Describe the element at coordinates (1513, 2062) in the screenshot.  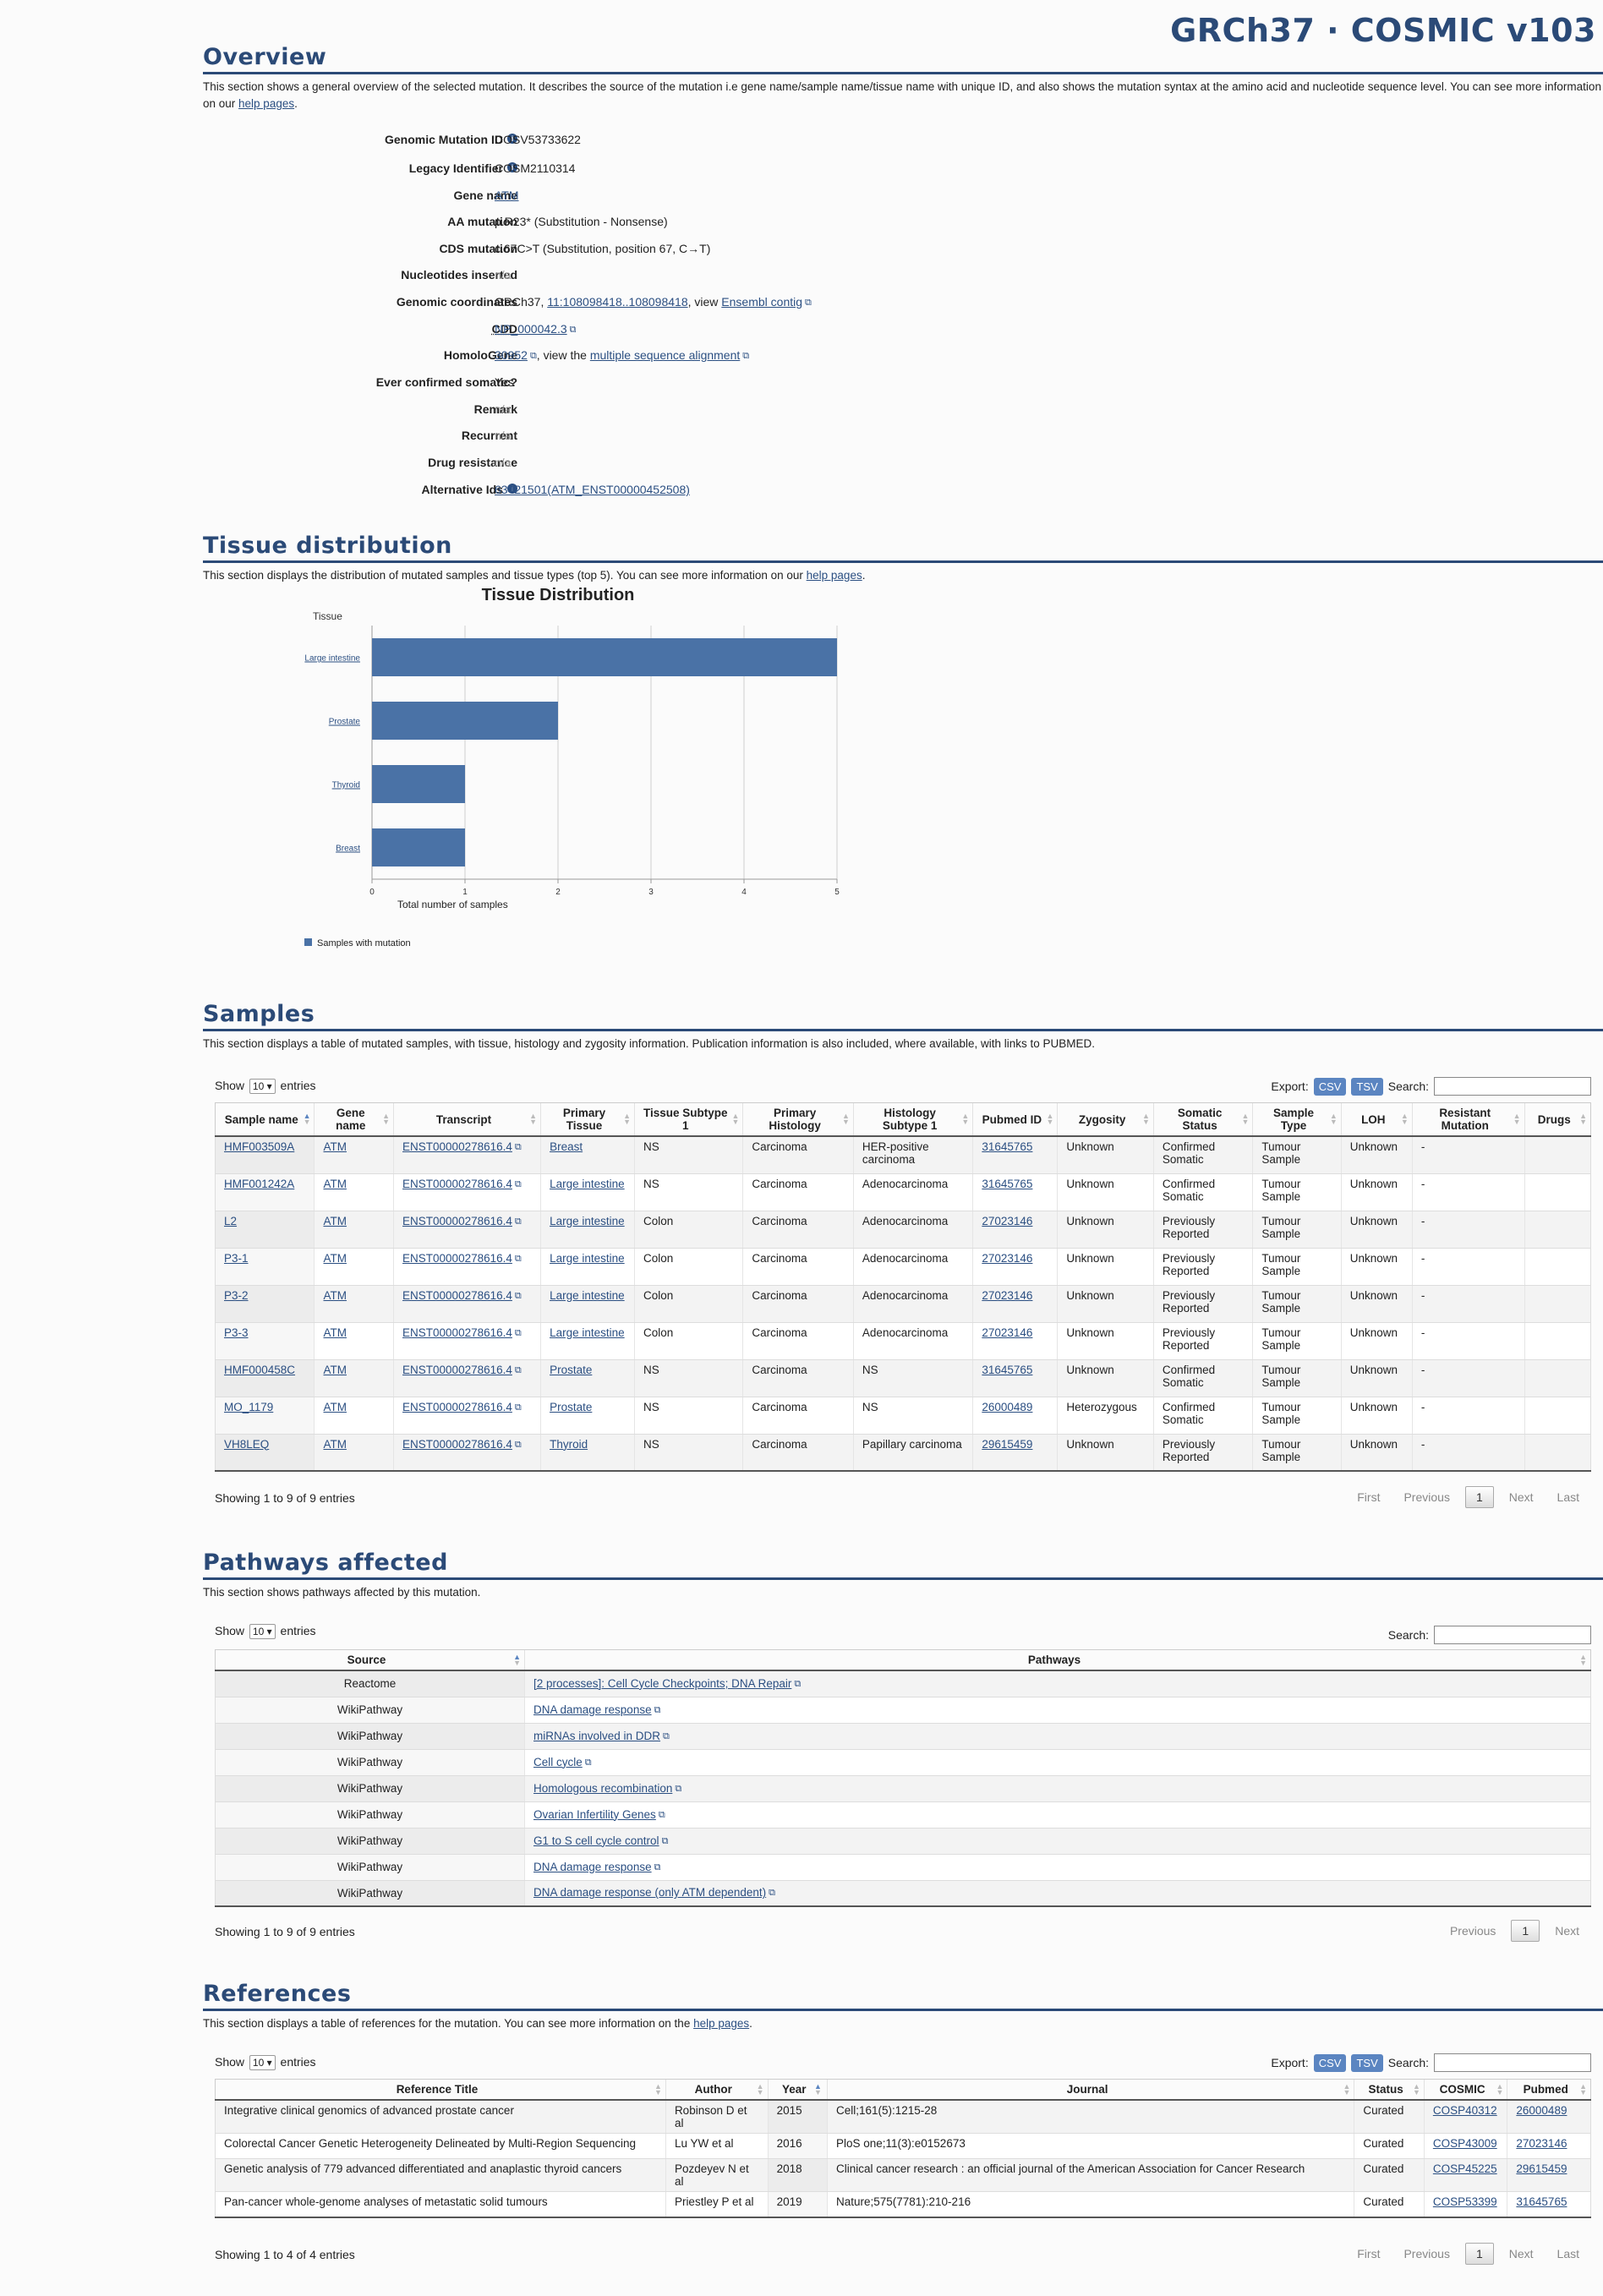
I see `references-search-input` at that location.